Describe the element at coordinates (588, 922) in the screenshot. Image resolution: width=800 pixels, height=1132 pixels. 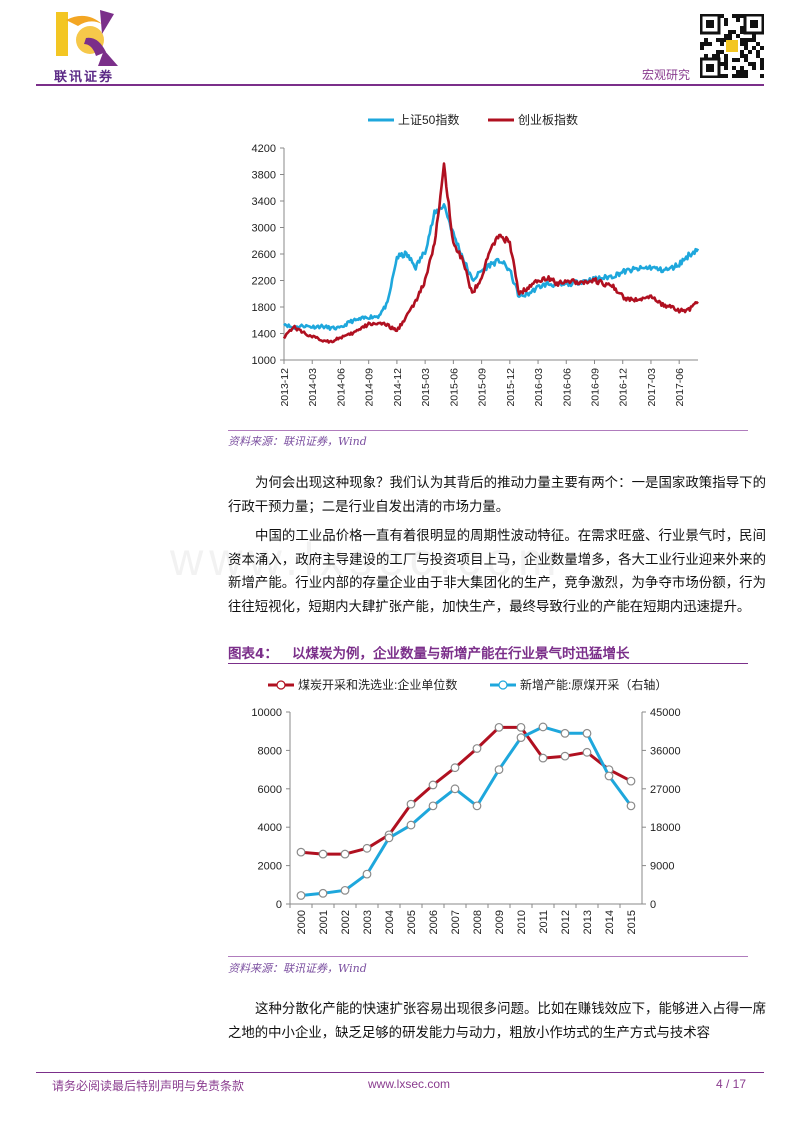
I see `x-tick-label: 2013` at that location.